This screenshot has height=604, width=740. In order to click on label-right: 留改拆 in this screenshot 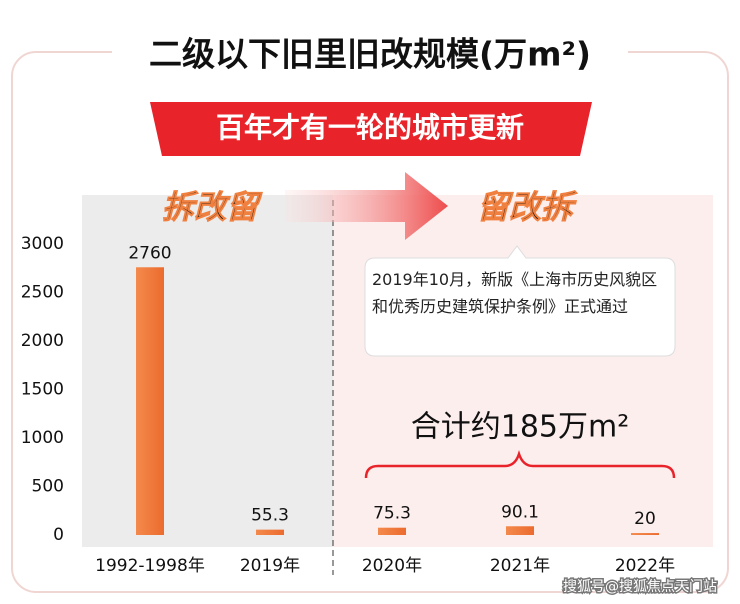, I will do `click(527, 207)`.